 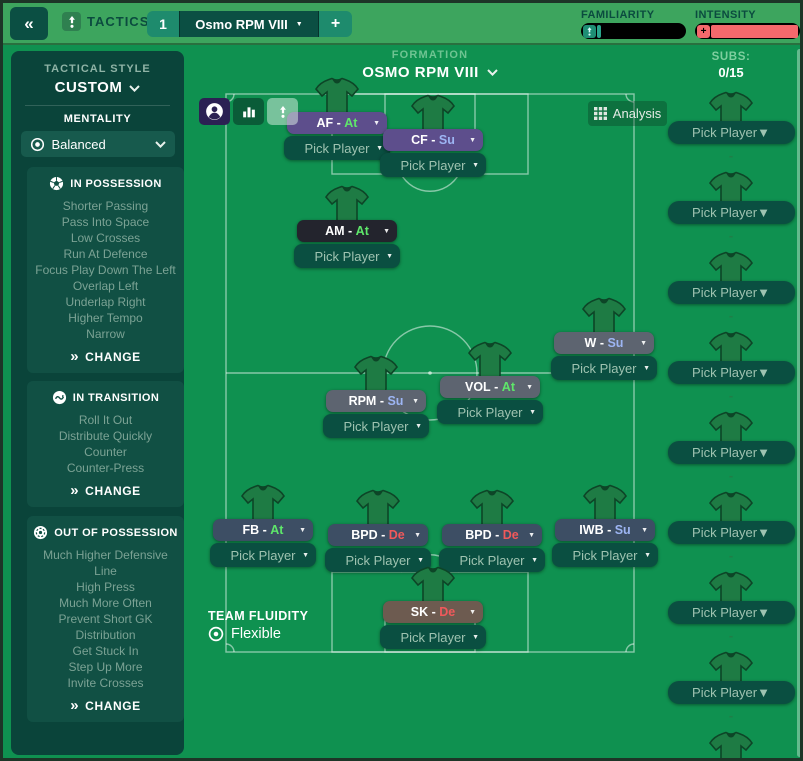 I want to click on subs-scrollbar, so click(x=798, y=403).